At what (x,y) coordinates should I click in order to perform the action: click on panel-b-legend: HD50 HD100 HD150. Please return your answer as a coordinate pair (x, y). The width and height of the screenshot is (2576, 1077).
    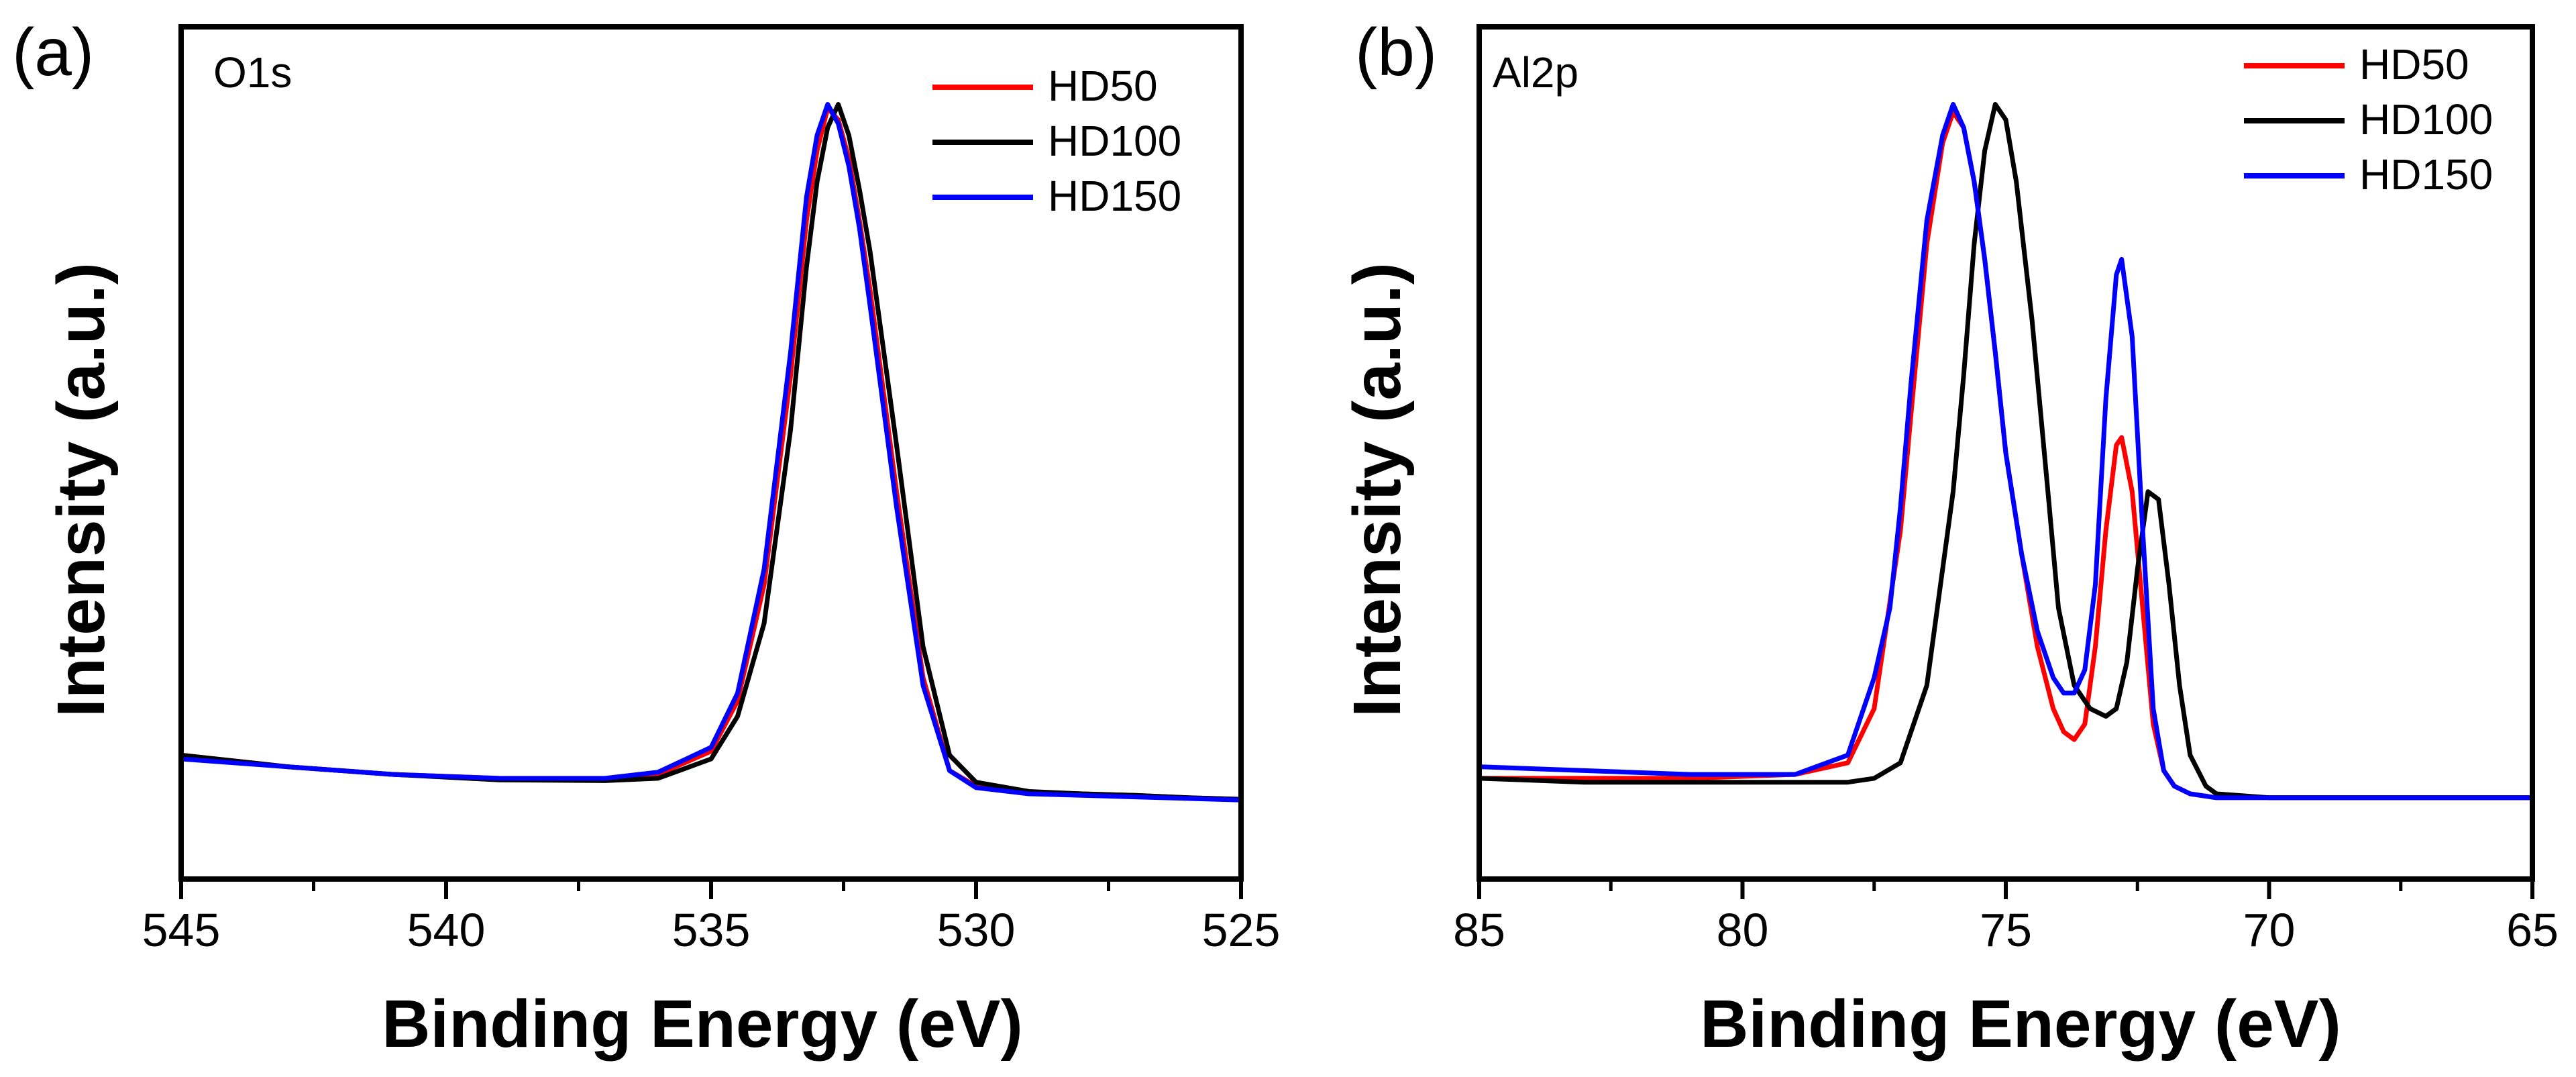
    Looking at the image, I should click on (2368, 119).